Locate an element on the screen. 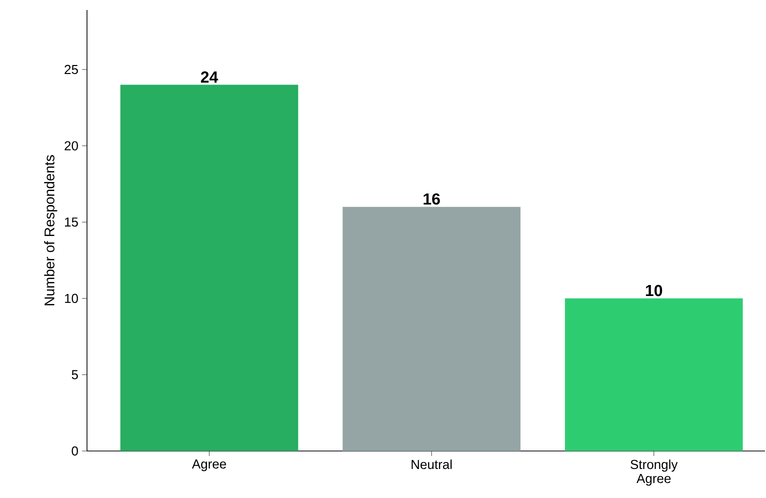 This screenshot has height=498, width=766. x-tick-label: Agree is located at coordinates (209, 466).